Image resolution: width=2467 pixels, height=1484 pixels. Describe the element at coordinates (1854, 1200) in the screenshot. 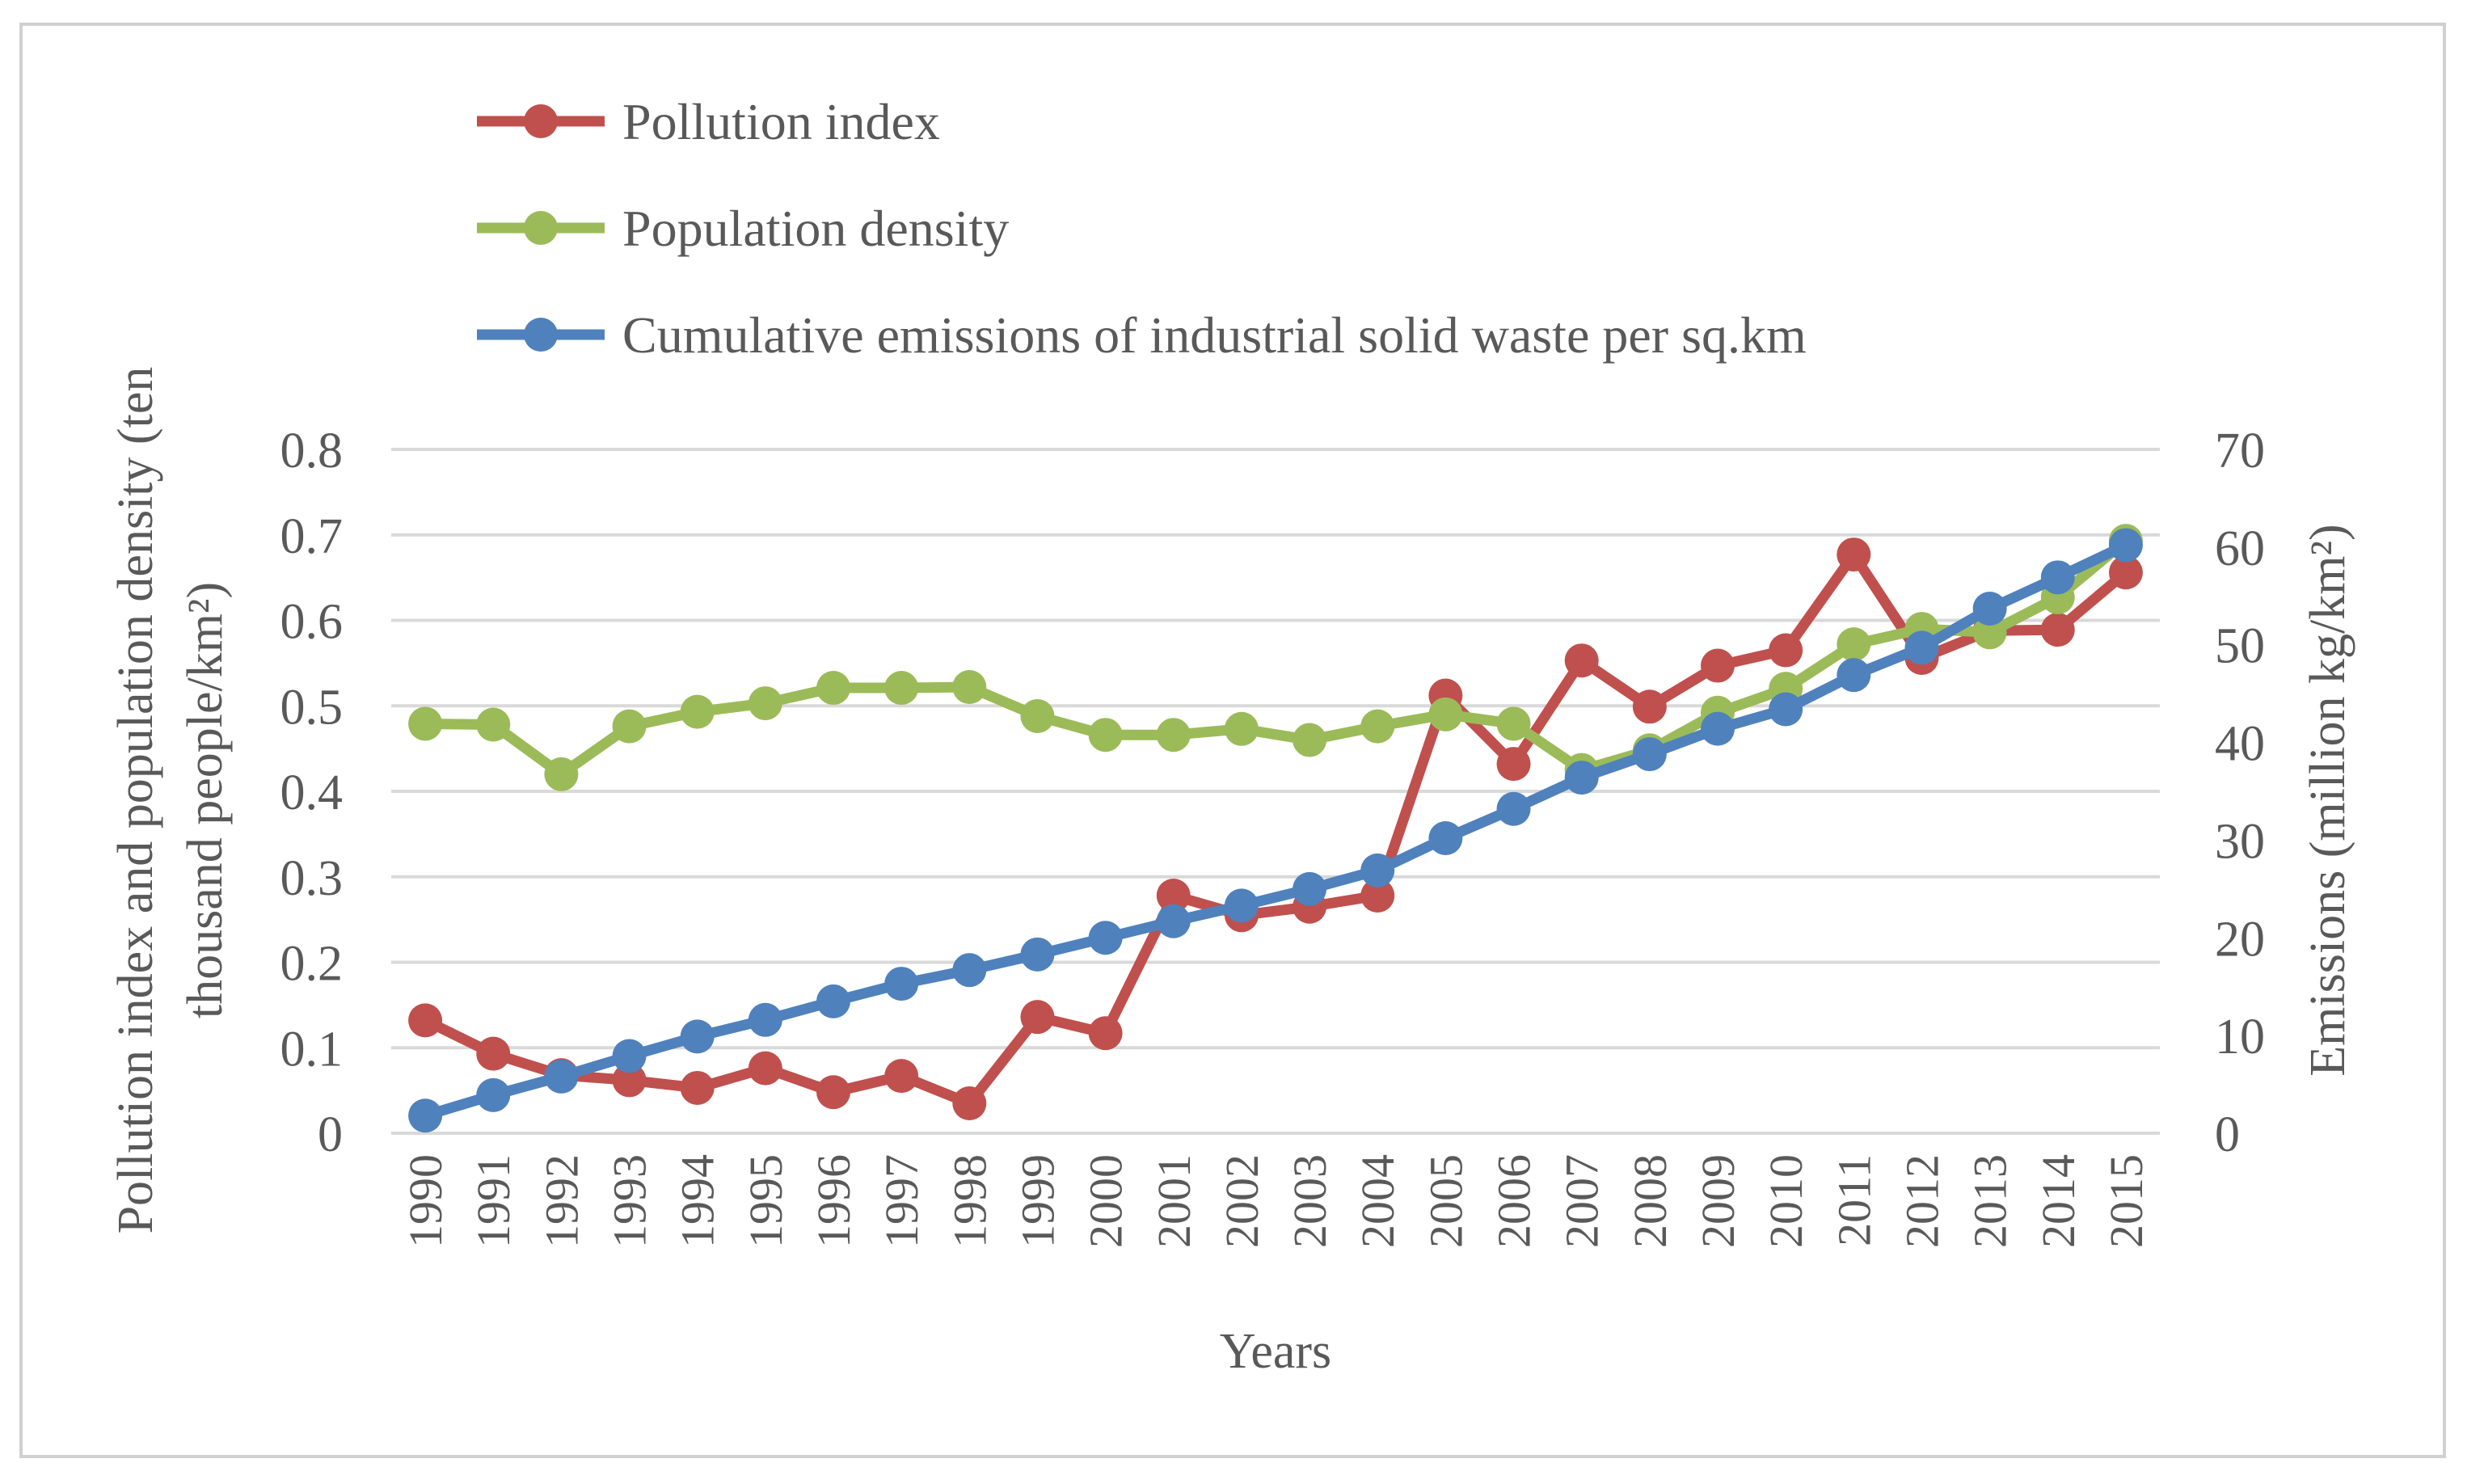

I see `x-tick-label: 2011` at that location.